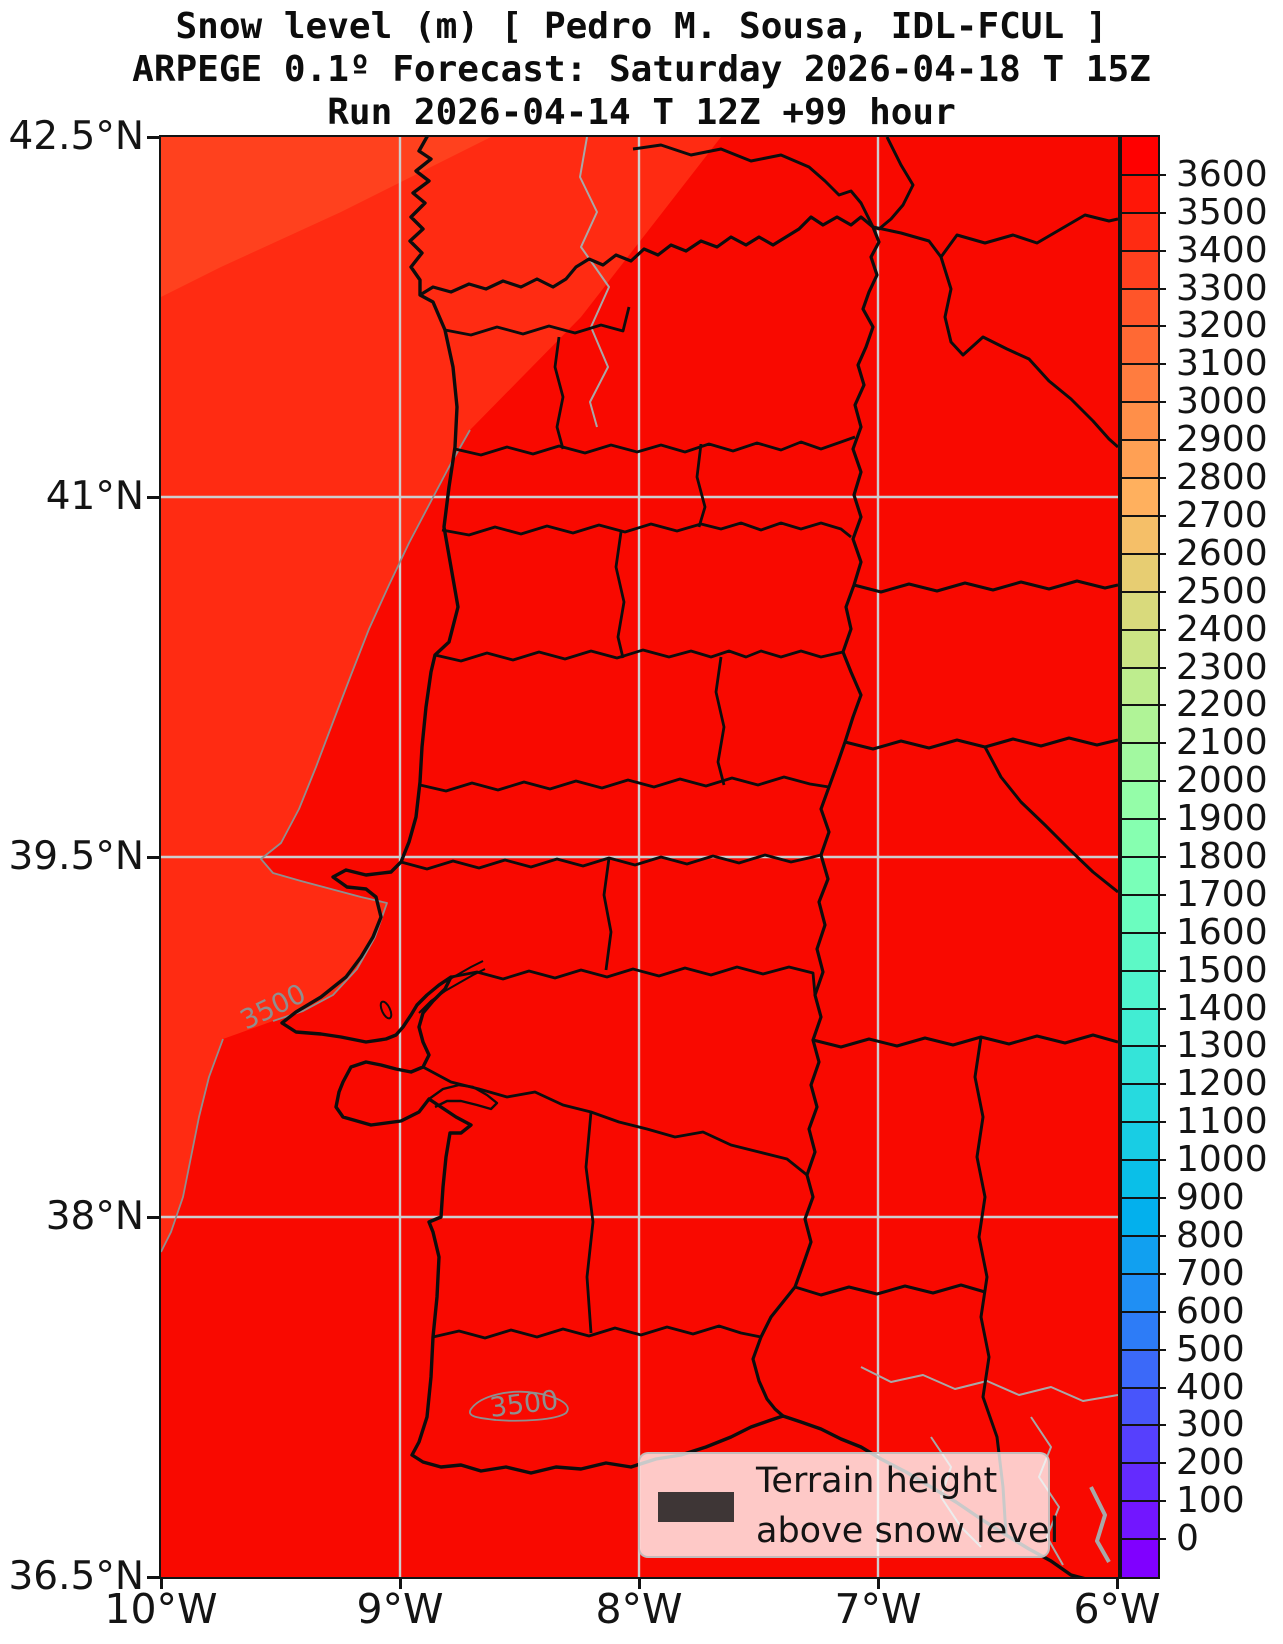  Describe the element at coordinates (76, 856) in the screenshot. I see `y-axis-label: 39.5°N` at that location.